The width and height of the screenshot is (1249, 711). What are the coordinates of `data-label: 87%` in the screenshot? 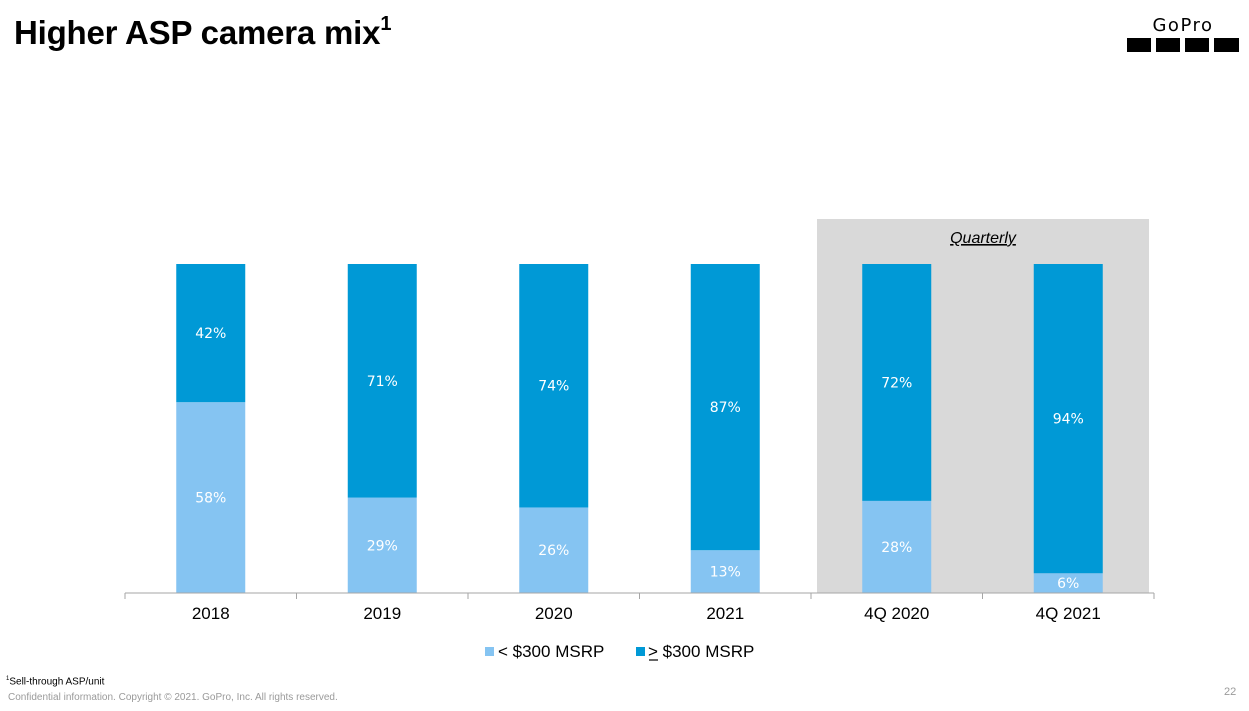 It's located at (725, 408).